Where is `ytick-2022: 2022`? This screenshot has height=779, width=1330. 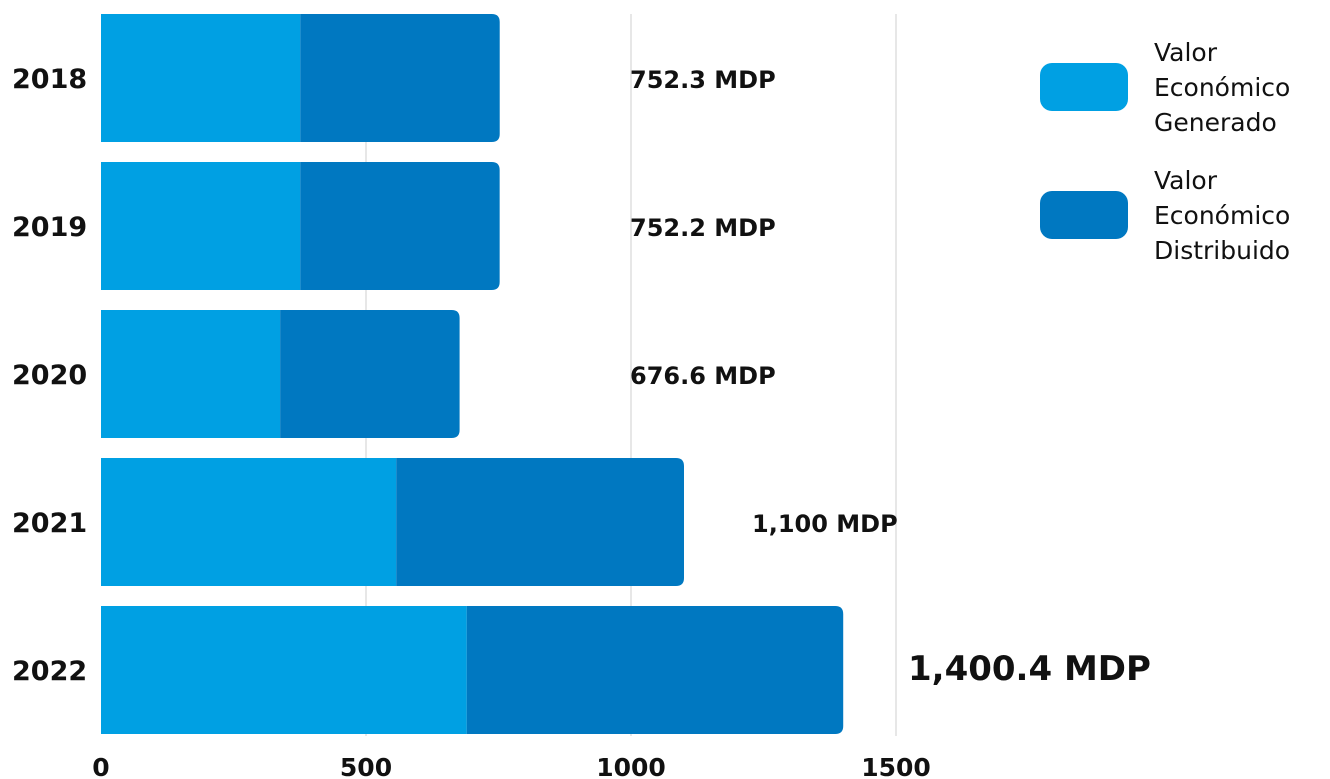 ytick-2022: 2022 is located at coordinates (49, 671).